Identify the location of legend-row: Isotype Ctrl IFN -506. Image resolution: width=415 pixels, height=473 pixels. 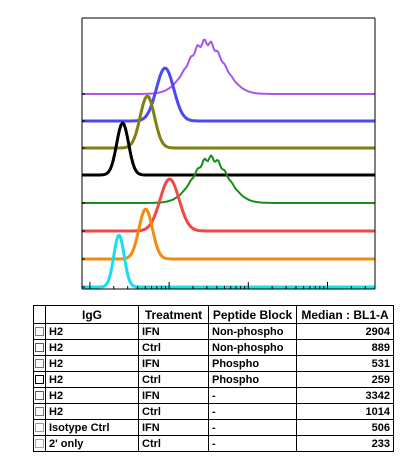
(213, 427).